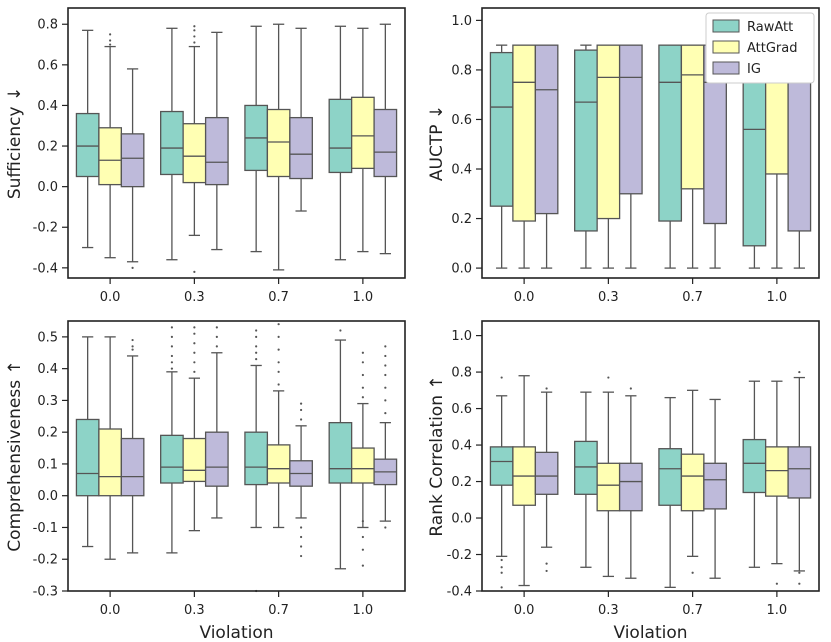  I want to click on box-rawatt-1.0, so click(340, 449).